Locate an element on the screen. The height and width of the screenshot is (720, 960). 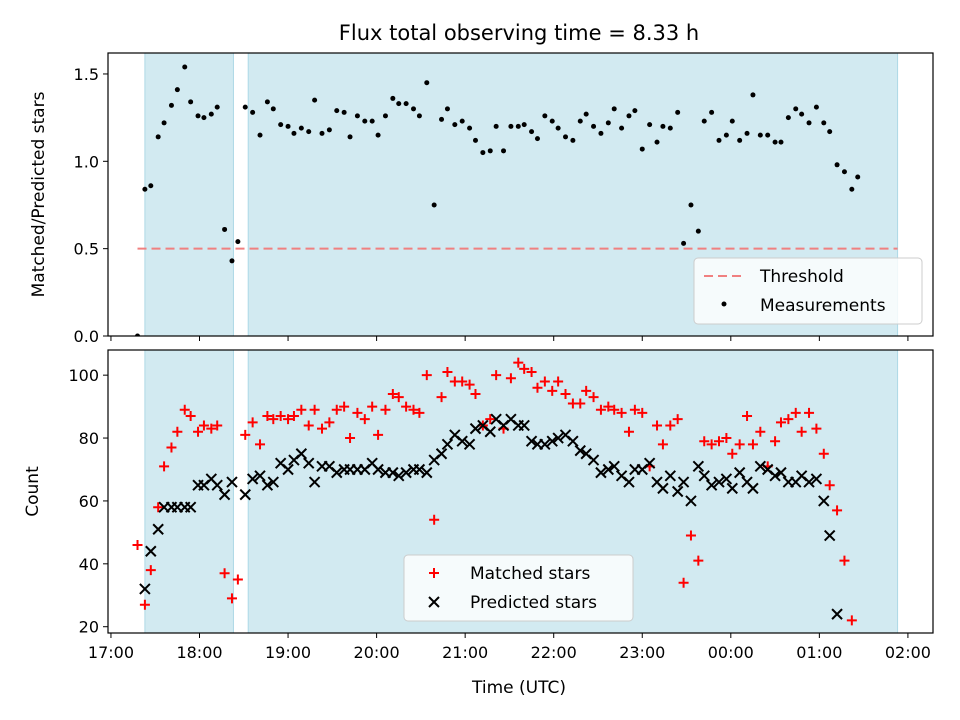
y-tick-label: 1.0 is located at coordinates (86, 161).